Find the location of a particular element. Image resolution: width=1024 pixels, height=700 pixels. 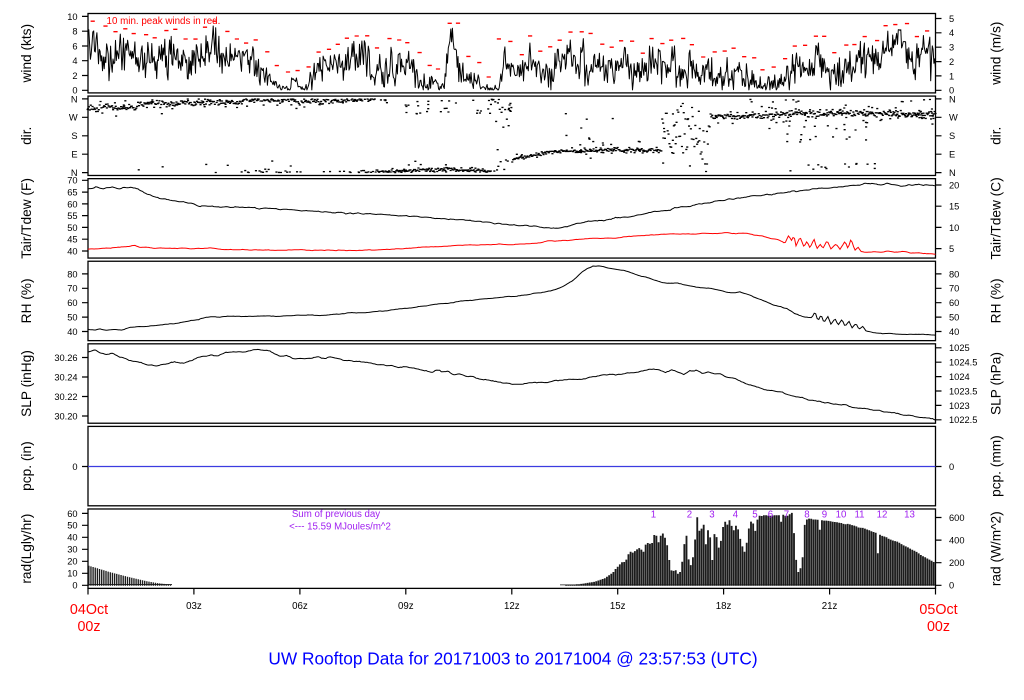

svg-text: 06z is located at coordinates (300, 606).